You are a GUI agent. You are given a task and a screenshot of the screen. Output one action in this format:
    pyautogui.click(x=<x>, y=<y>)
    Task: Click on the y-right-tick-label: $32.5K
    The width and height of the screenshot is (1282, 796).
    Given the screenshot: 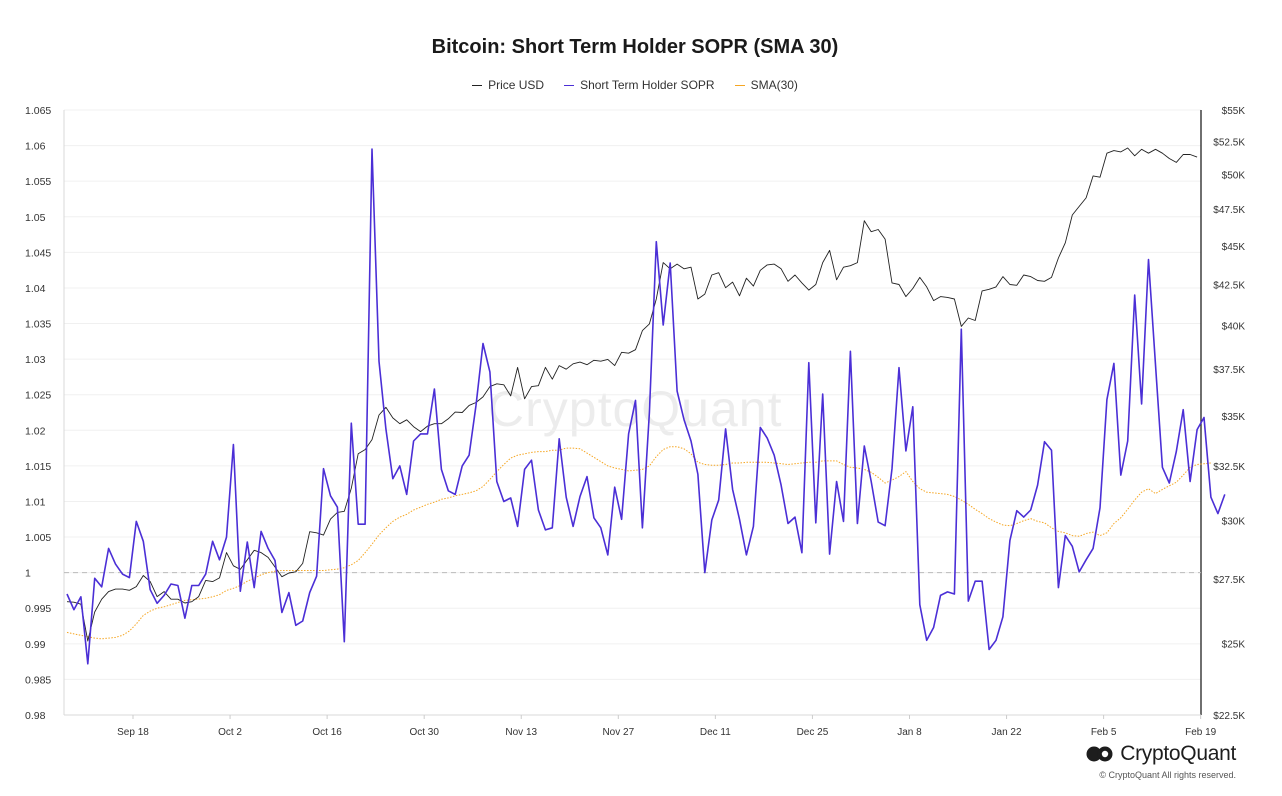 What is the action you would take?
    pyautogui.click(x=1229, y=467)
    